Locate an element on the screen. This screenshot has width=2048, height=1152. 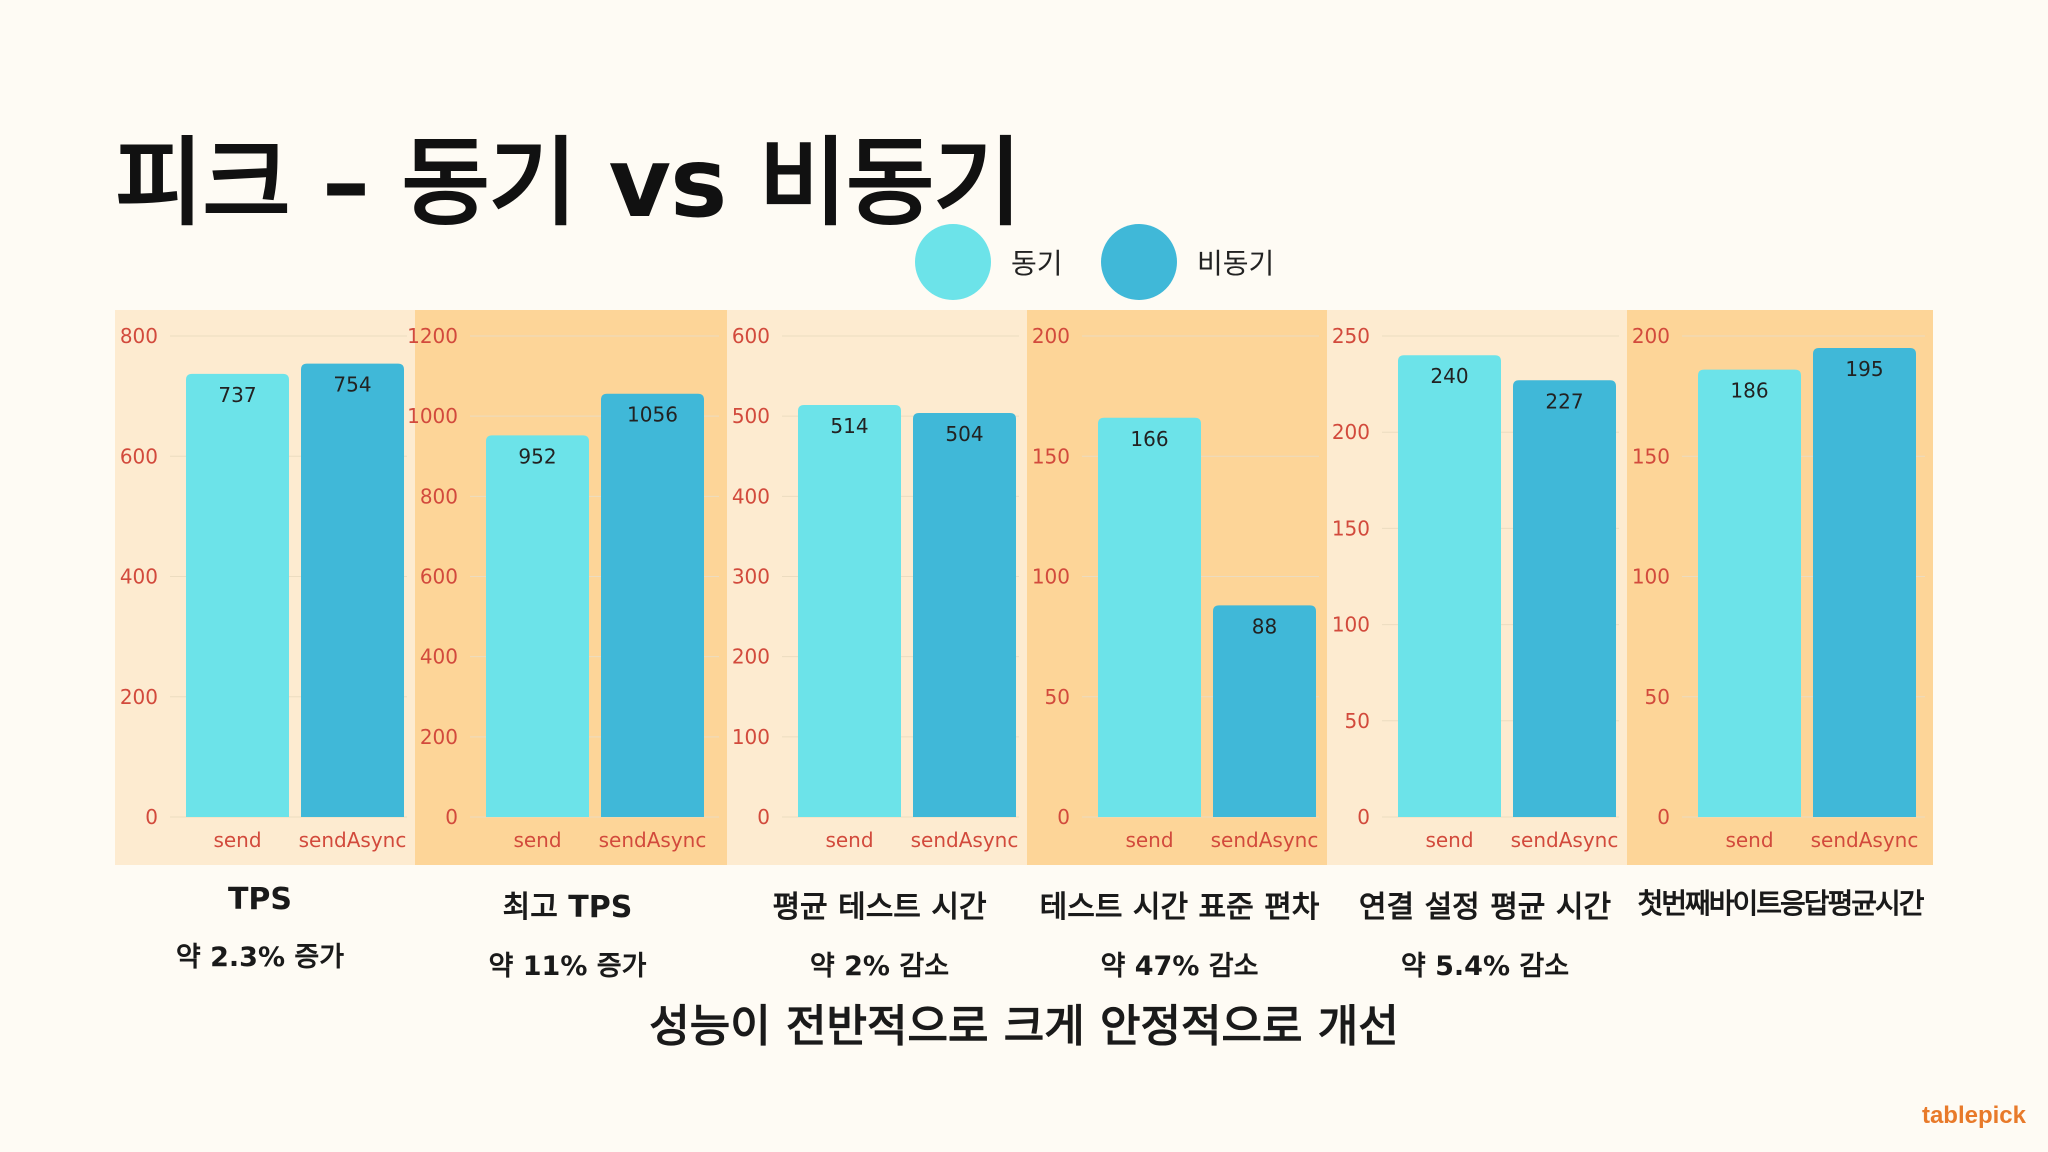
data-label: 1056 is located at coordinates (652, 415).